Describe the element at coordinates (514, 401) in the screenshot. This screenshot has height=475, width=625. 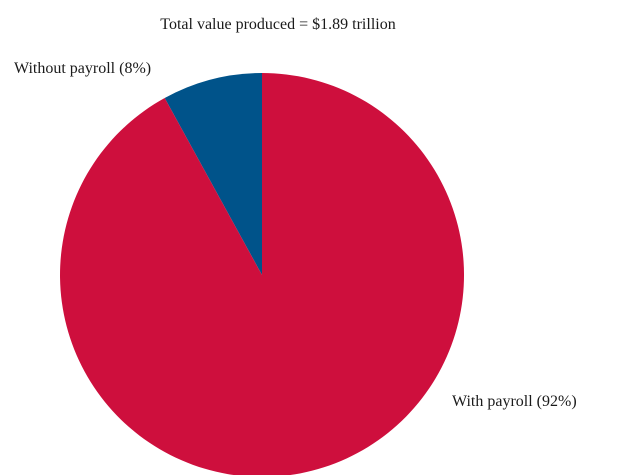
I see `slice-label-with-payroll: With payroll (92%)` at that location.